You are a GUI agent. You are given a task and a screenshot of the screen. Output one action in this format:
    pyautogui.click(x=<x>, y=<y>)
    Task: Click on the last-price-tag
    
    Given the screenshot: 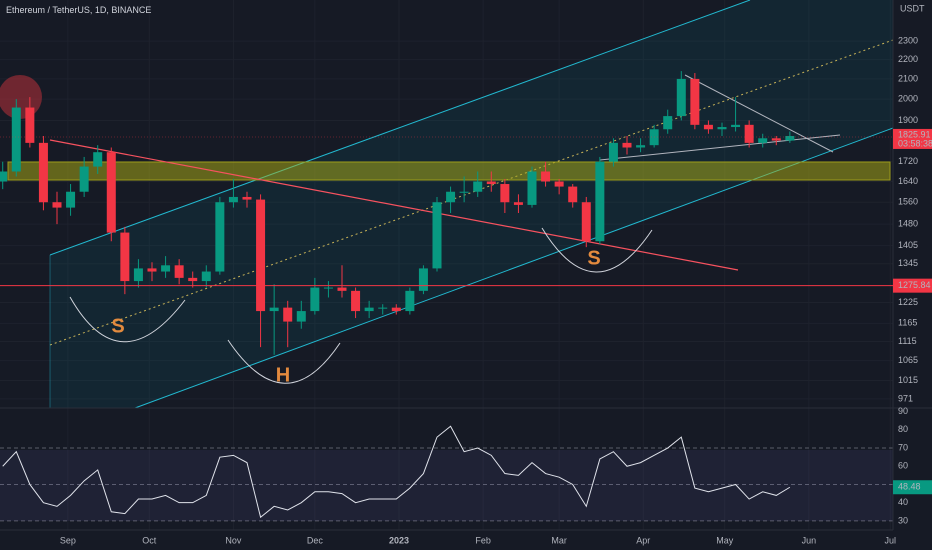 What is the action you would take?
    pyautogui.click(x=912, y=138)
    